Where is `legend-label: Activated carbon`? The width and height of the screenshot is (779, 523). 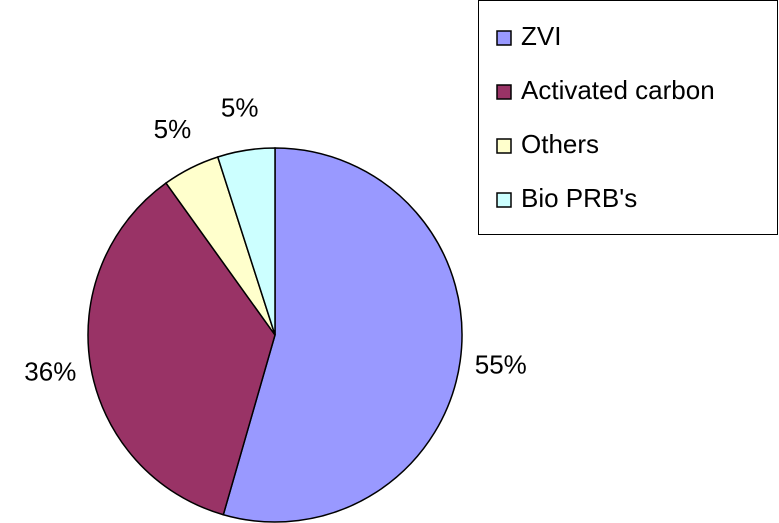
legend-label: Activated carbon is located at coordinates (618, 90).